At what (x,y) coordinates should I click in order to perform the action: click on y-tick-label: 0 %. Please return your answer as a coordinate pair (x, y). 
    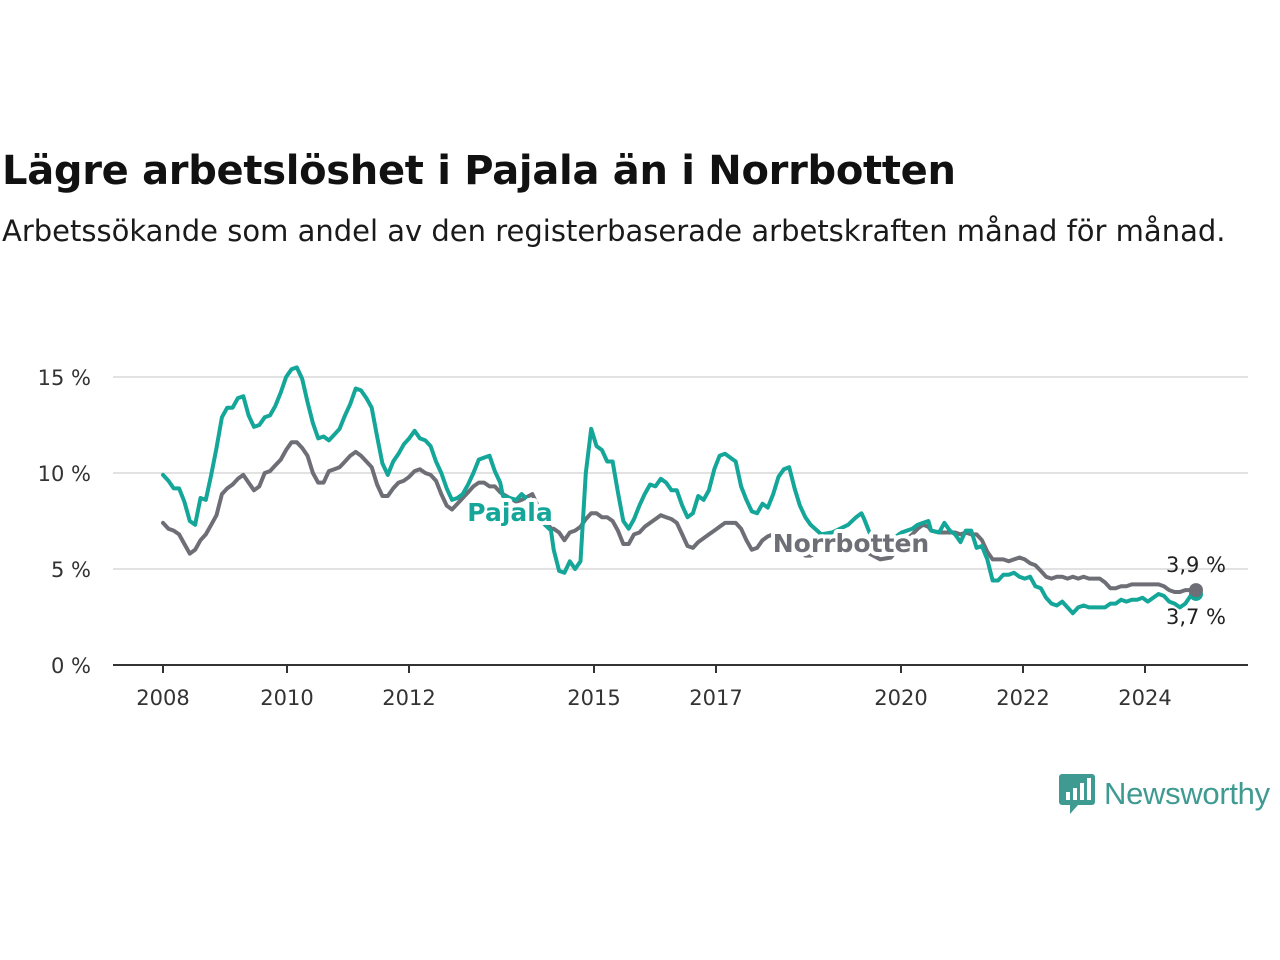
    Looking at the image, I should click on (71, 666).